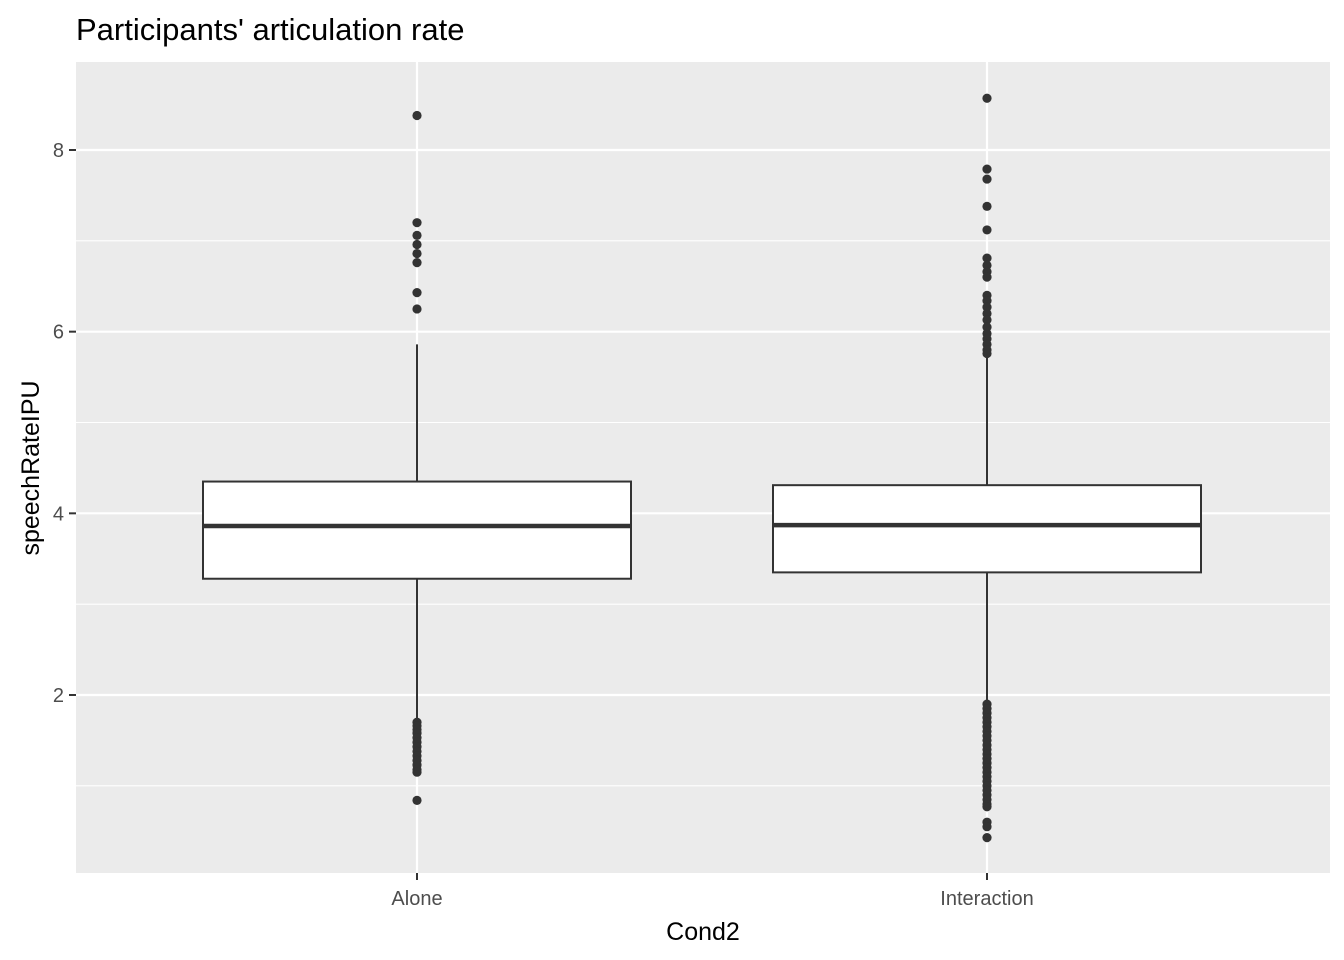 Image resolution: width=1344 pixels, height=960 pixels. I want to click on y-axis: 2 4 6 8, so click(64, 423).